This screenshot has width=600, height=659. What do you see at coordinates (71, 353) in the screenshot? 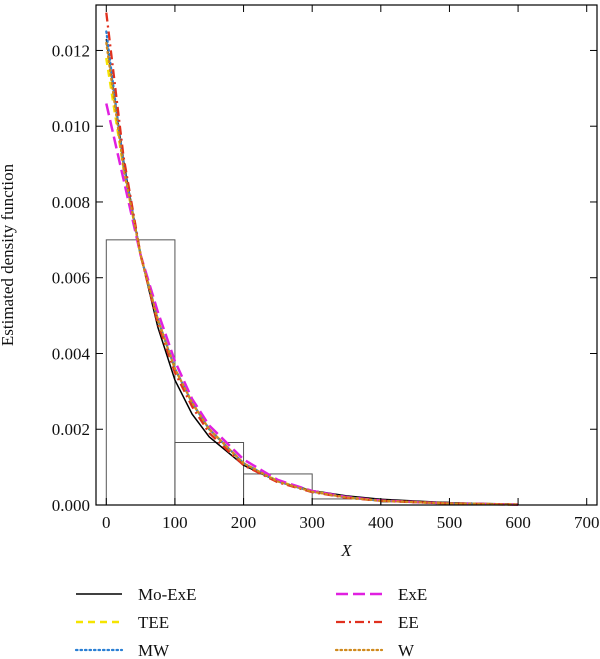
I see `y-tick-label: 0.004` at bounding box center [71, 353].